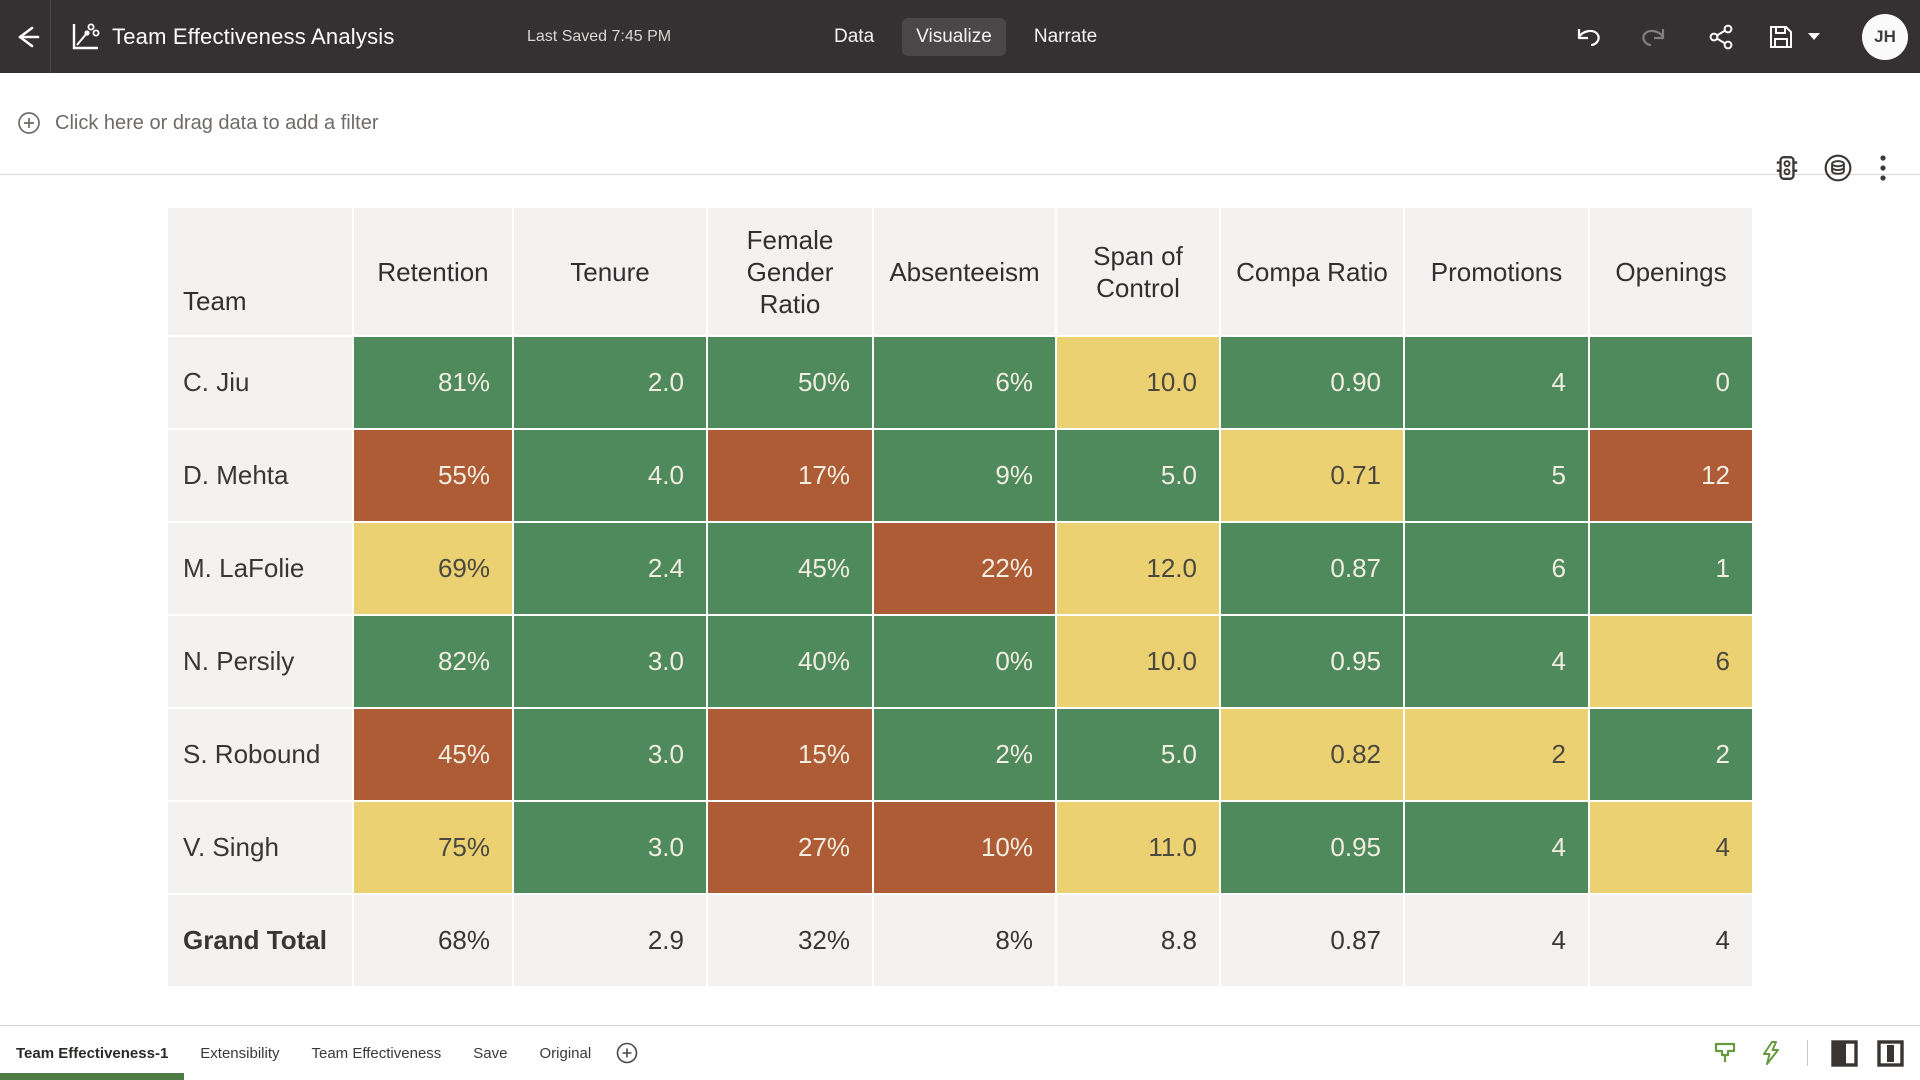 Image resolution: width=1920 pixels, height=1080 pixels. I want to click on value-cell: 2%, so click(964, 754).